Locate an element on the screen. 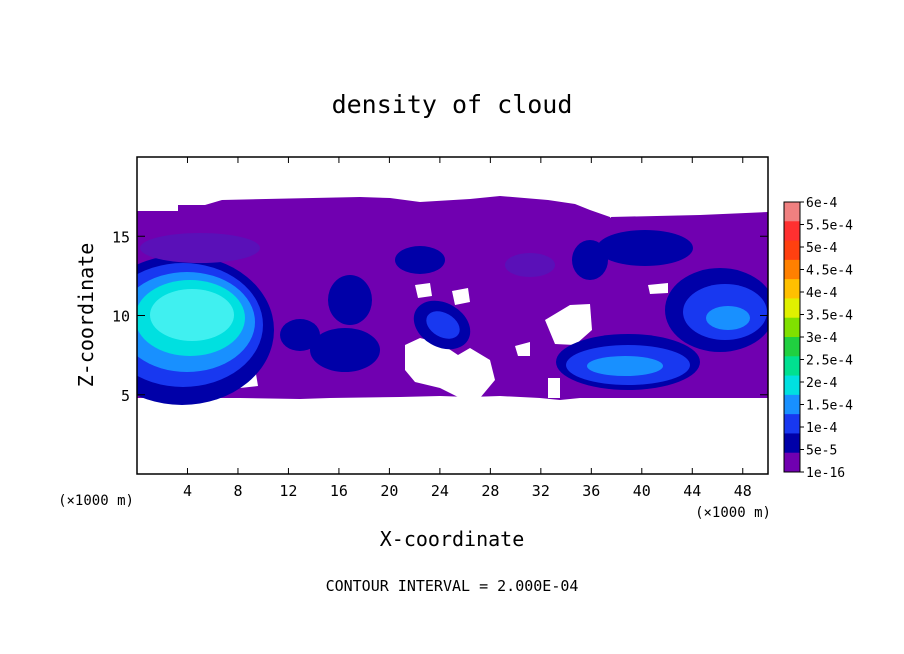 Image resolution: width=904 pixels, height=654 pixels. y-tick-label: 10 is located at coordinates (121, 317).